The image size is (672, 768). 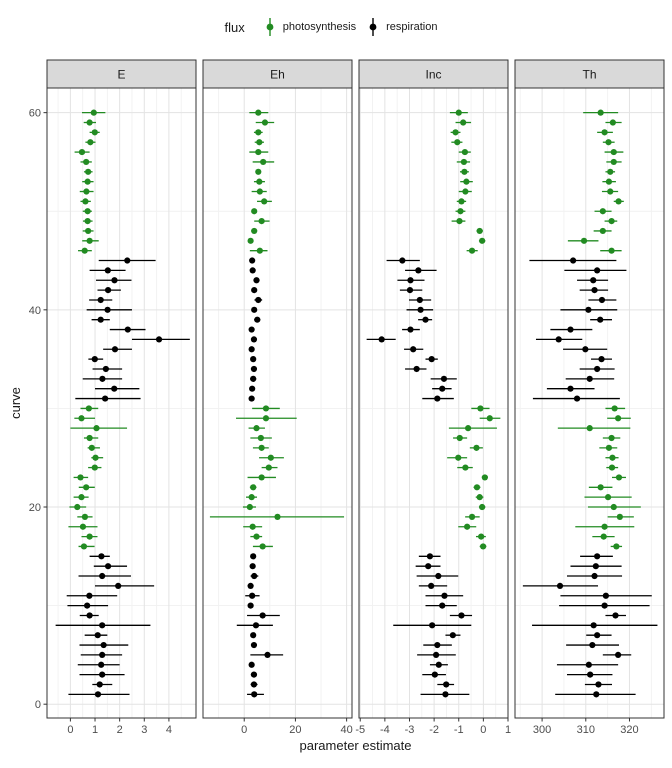 I want to click on facet-strip, so click(x=589, y=74).